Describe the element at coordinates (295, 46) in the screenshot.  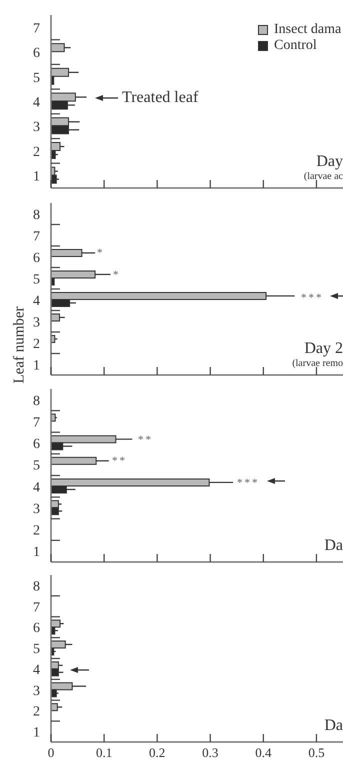
I see `legend-label: Control` at that location.